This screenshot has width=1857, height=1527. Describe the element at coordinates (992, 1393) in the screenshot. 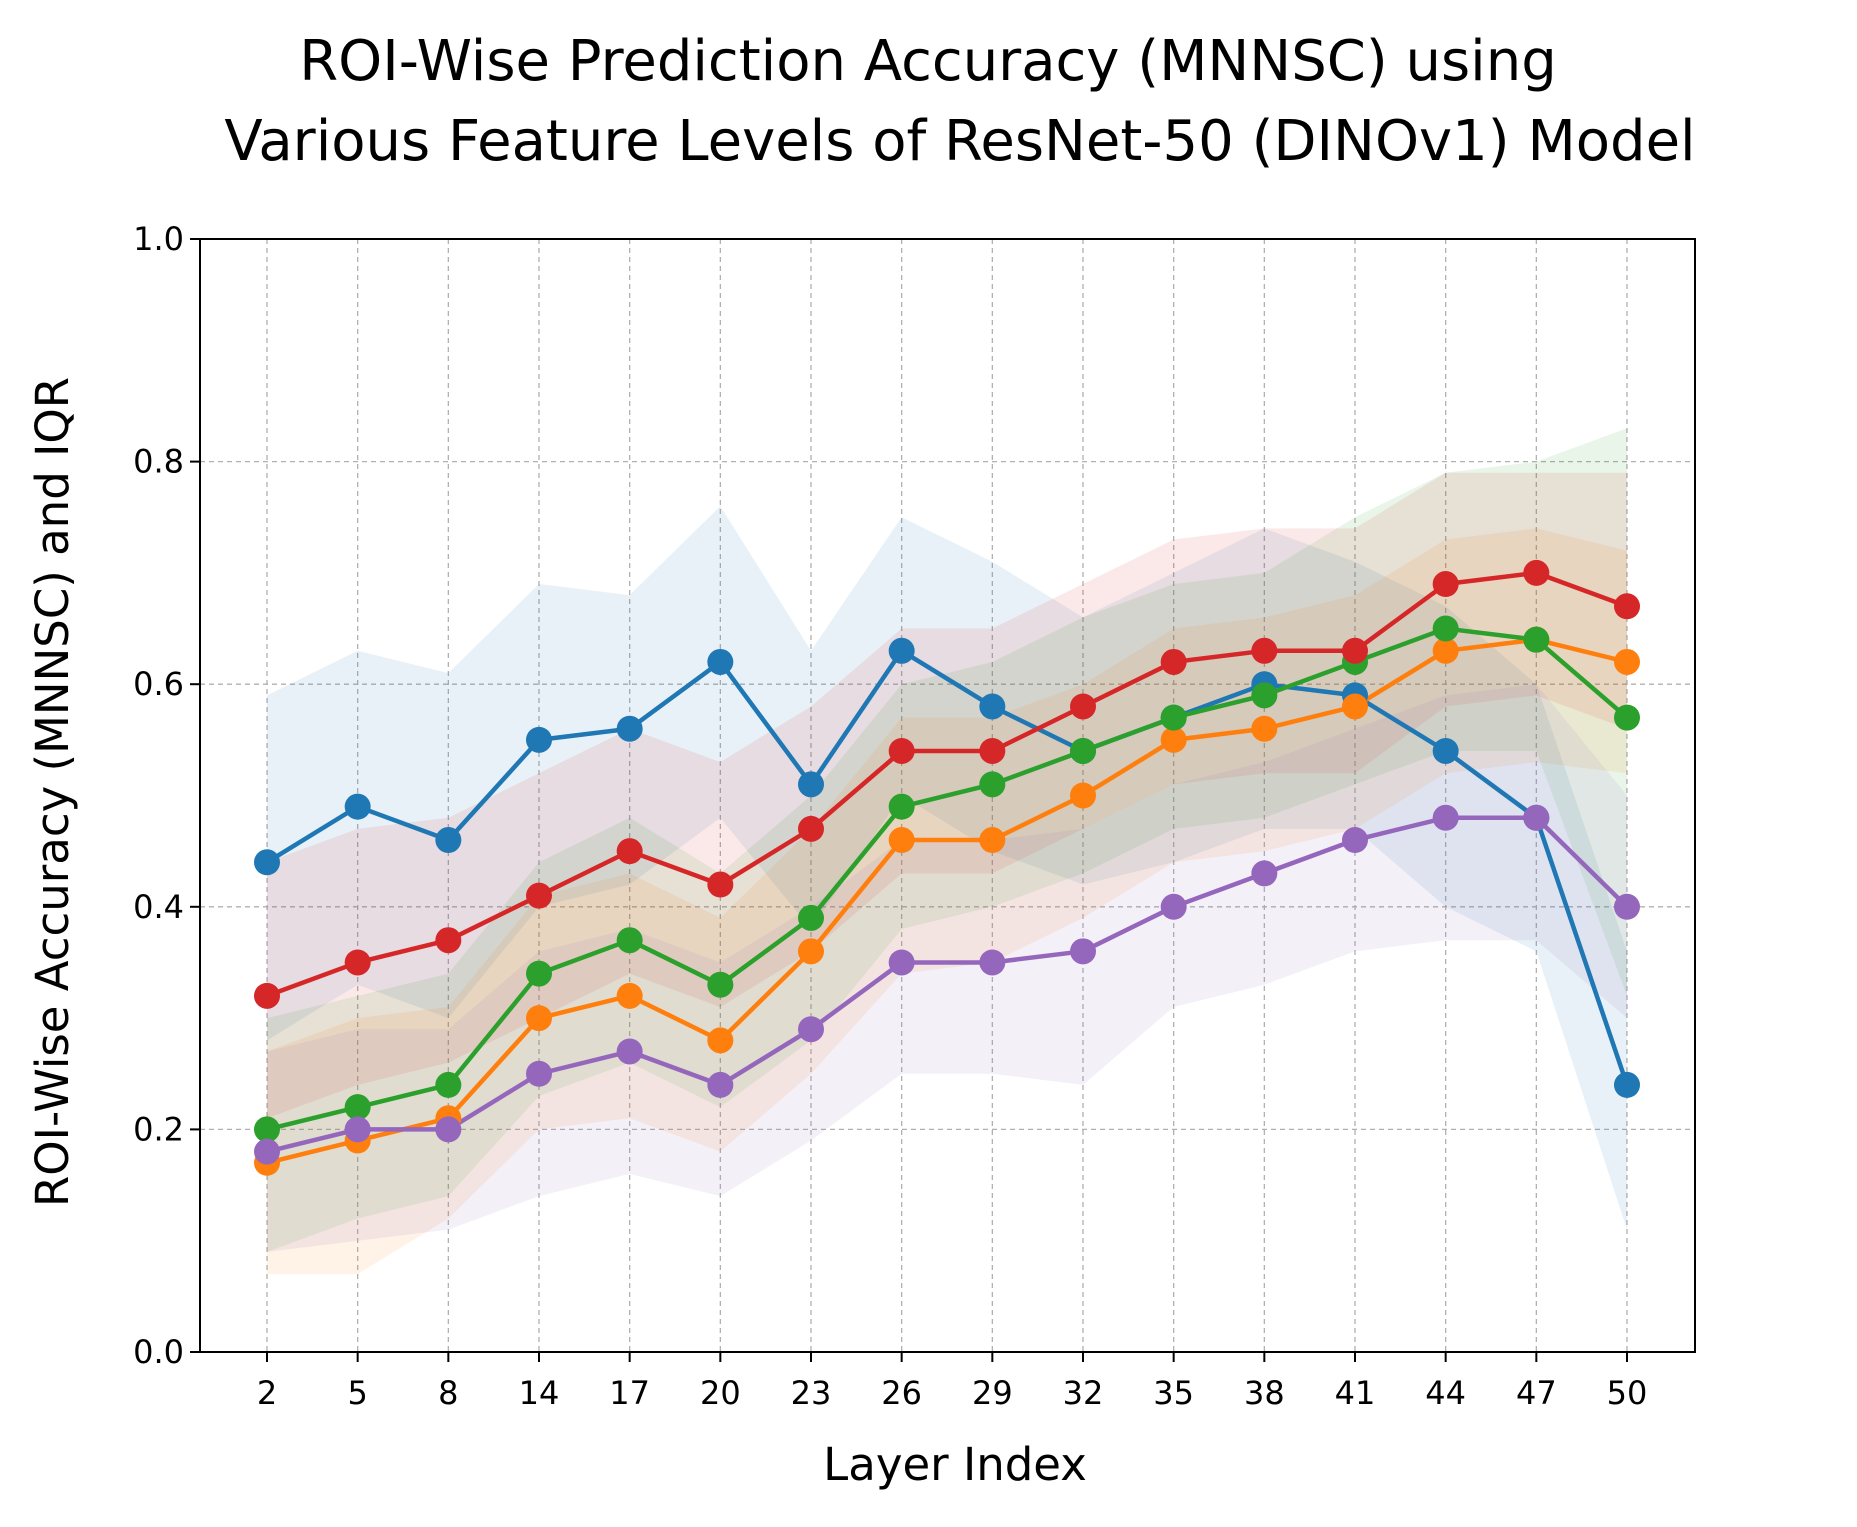

I see `x-tick-label: 29` at that location.